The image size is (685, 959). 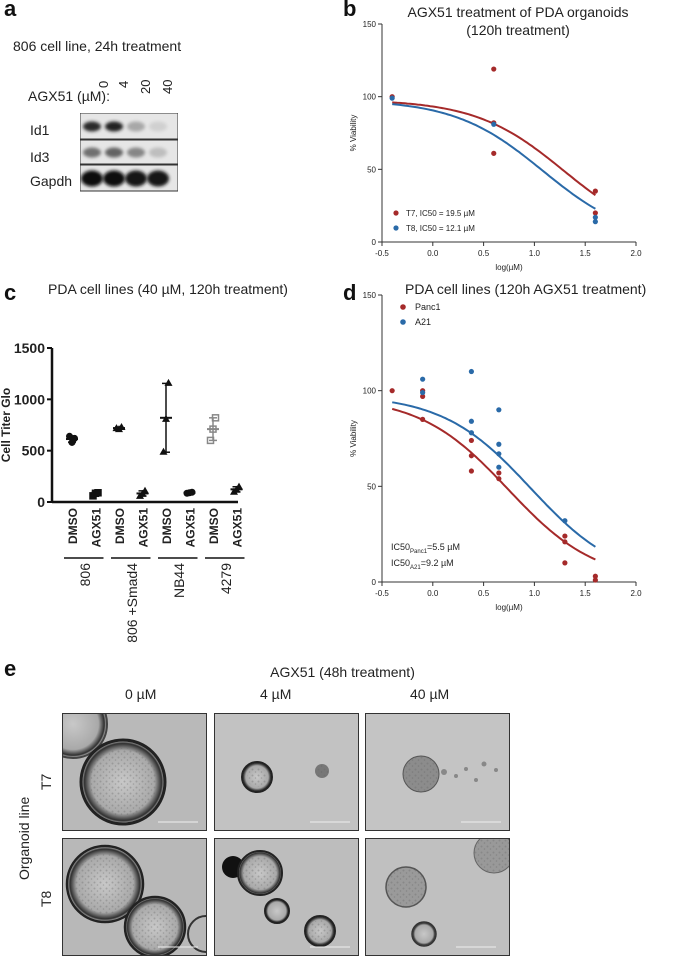 I want to click on band-label-id1: Id1, so click(x=40, y=130).